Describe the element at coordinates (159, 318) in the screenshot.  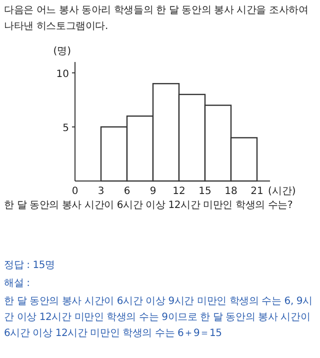
I see `annotation: 한 달 동안의 봉사 시간이 6시간 이상 9시간 미만인 학생의 수는 6, 9시간 이상 12시간 미만인 학생의 수는 9이므로 한 달 동안의 봉사 시간이 6시간 이상 12시간 미만인 학생의 수는 6＋9＝15` at that location.